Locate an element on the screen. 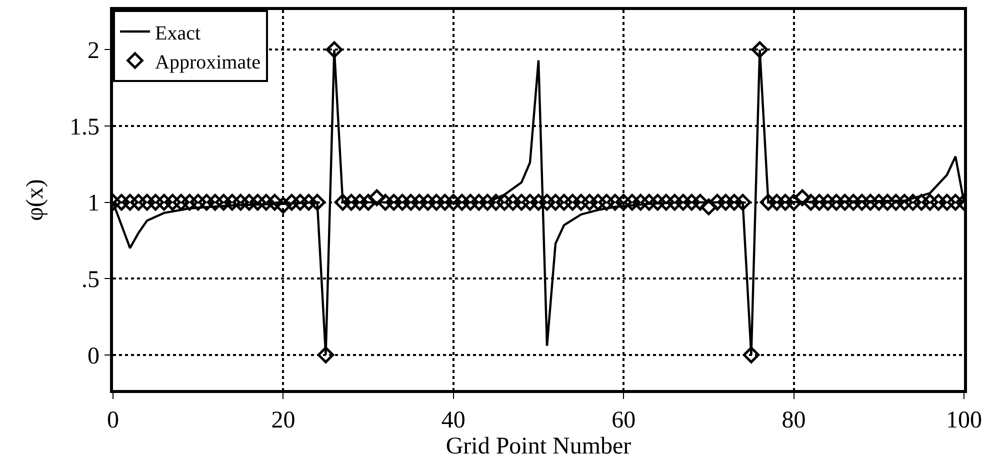 The image size is (994, 471). y-tick-label: .5 is located at coordinates (90, 279).